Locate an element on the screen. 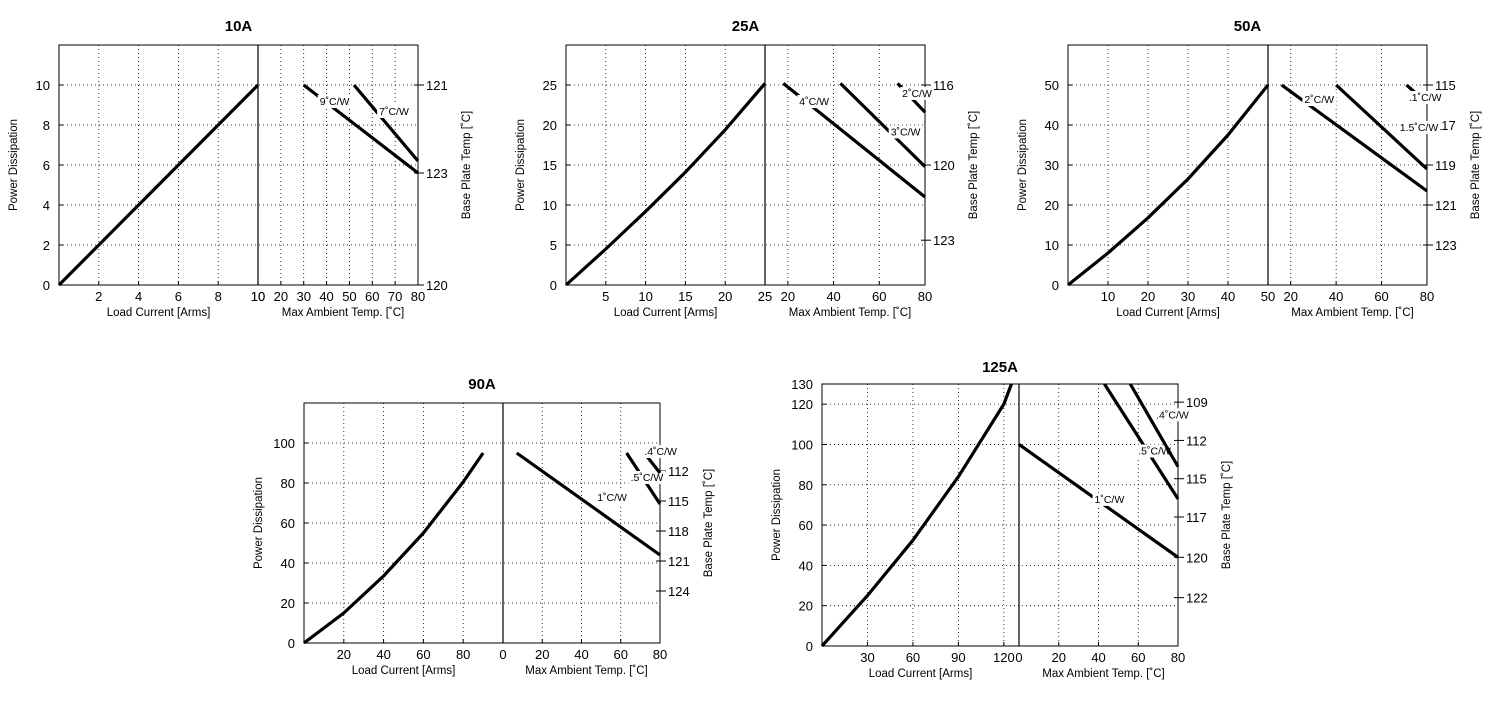 Image resolution: width=1502 pixels, height=701 pixels. chart-title: 10A is located at coordinates (239, 26).